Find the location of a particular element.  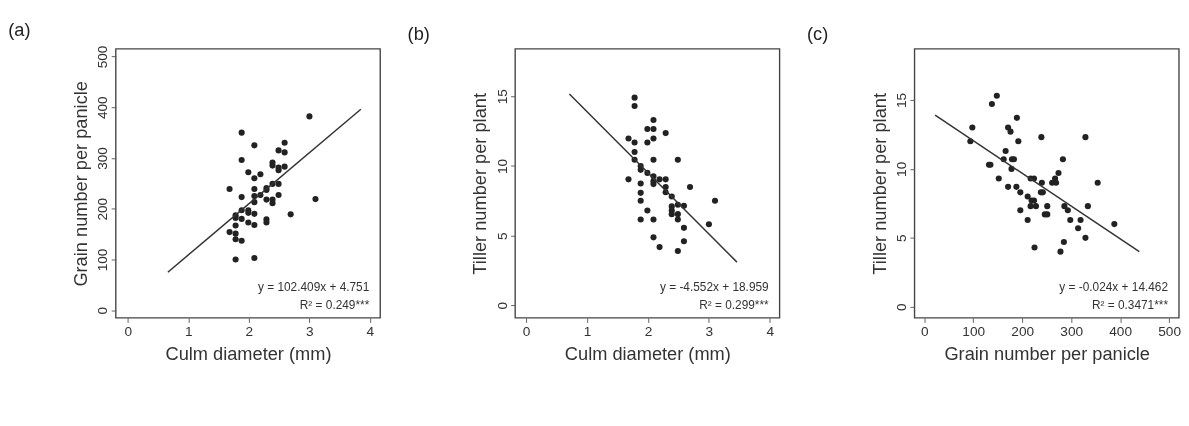

y-tick-label: 500 is located at coordinates (103, 57).